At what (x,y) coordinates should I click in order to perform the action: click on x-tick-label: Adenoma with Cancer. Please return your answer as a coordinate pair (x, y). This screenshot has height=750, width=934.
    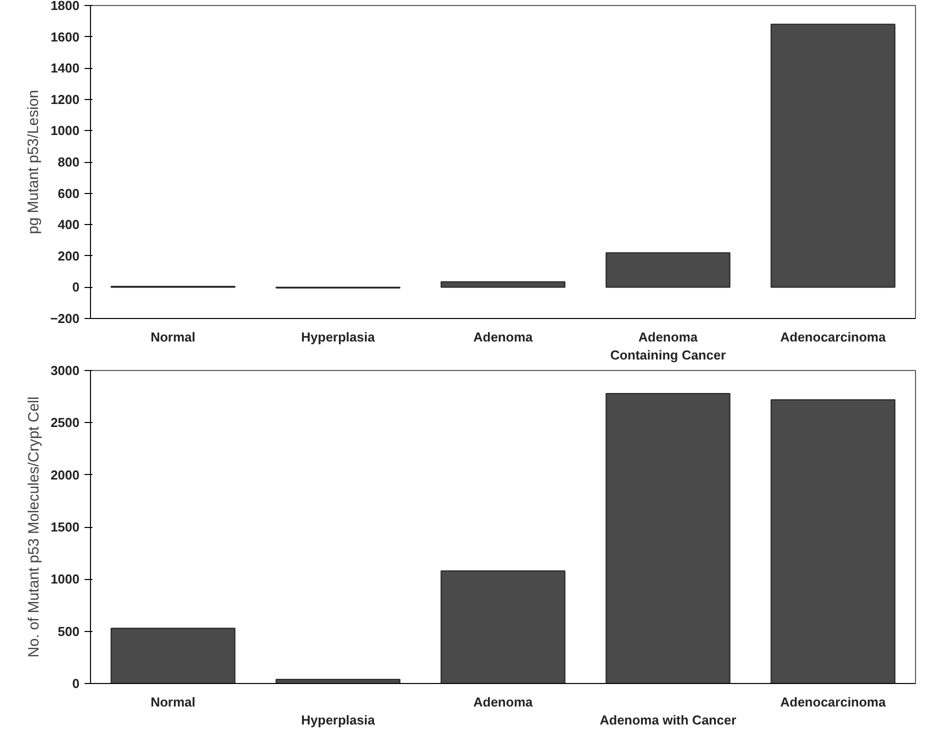
    Looking at the image, I should click on (668, 720).